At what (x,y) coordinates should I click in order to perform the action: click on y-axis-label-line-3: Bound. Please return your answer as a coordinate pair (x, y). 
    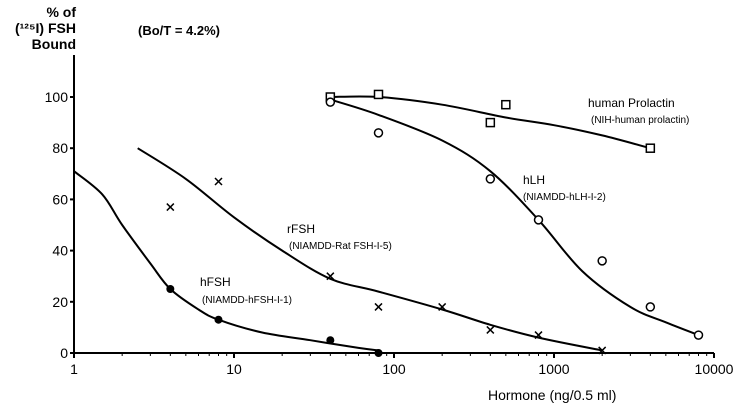
    Looking at the image, I should click on (53, 44).